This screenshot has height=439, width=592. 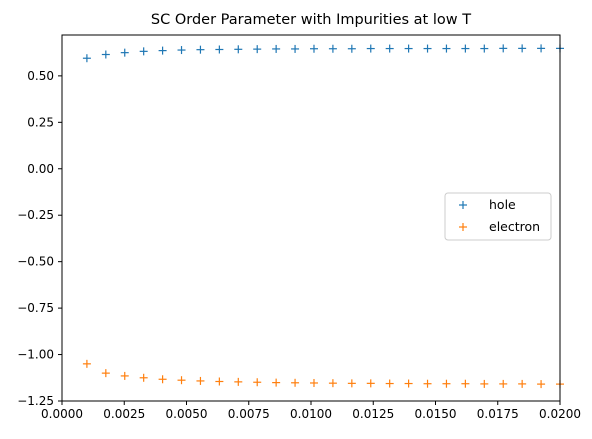 I want to click on legend-label: hole, so click(x=502, y=204).